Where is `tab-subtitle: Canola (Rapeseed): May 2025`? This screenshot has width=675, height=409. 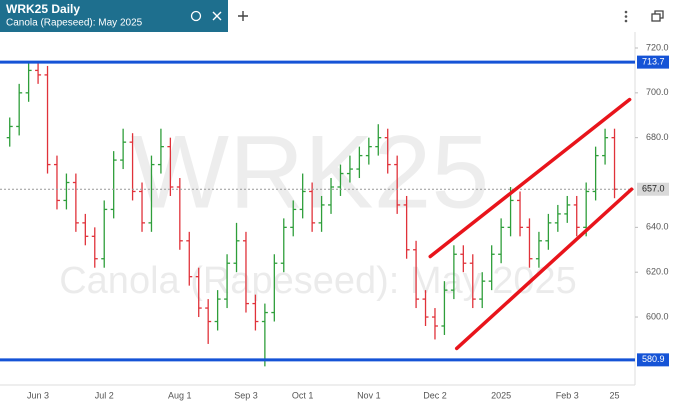
tab-subtitle: Canola (Rapeseed): May 2025 is located at coordinates (74, 23).